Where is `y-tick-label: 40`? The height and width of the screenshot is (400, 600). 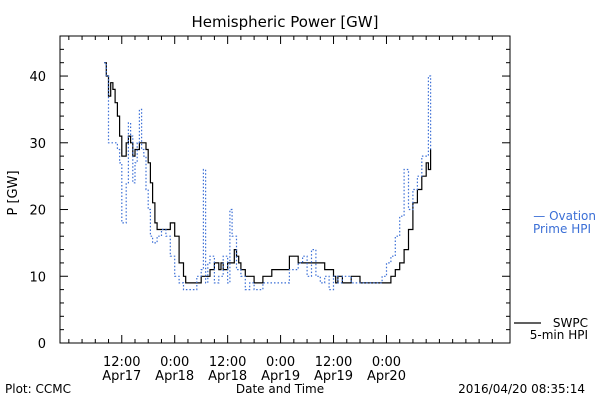
y-tick-label: 40 is located at coordinates (37, 77).